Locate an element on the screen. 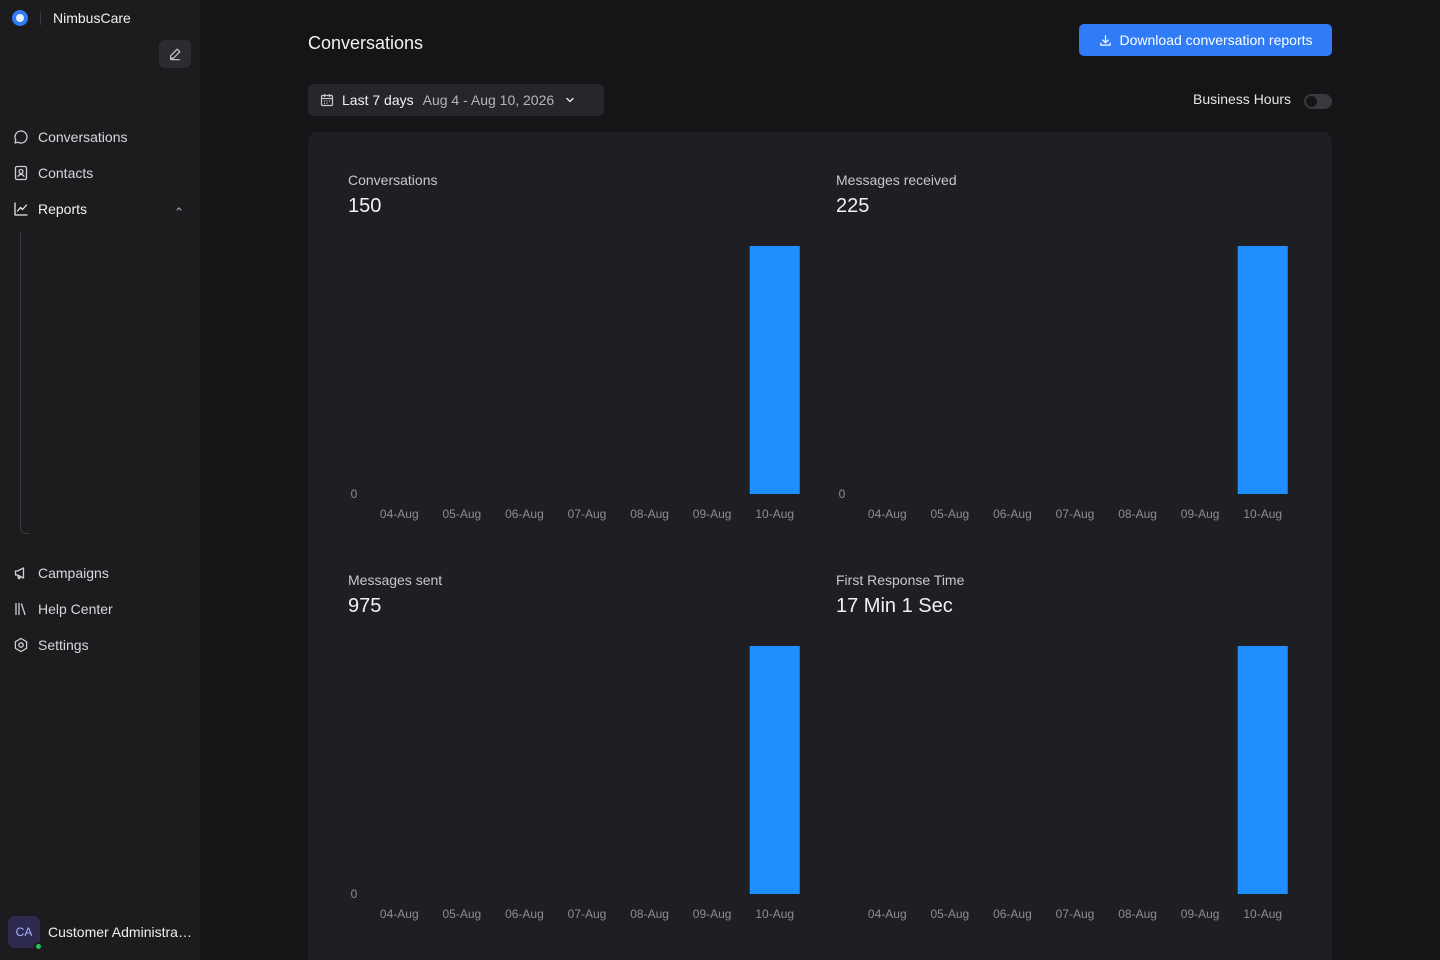 The height and width of the screenshot is (960, 1440). business-hours-toggle is located at coordinates (1318, 101).